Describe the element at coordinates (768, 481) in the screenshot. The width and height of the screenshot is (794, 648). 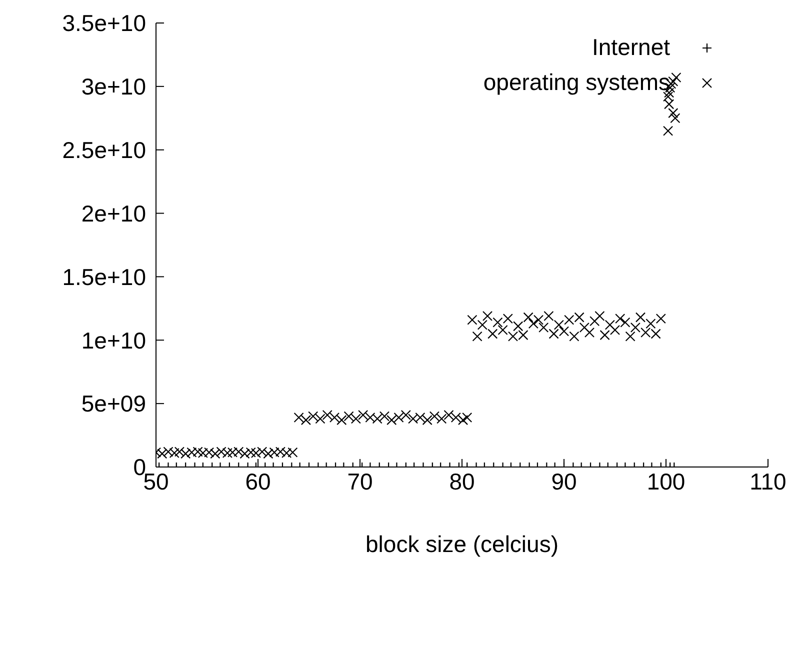
I see `x-tick-label: 110` at that location.